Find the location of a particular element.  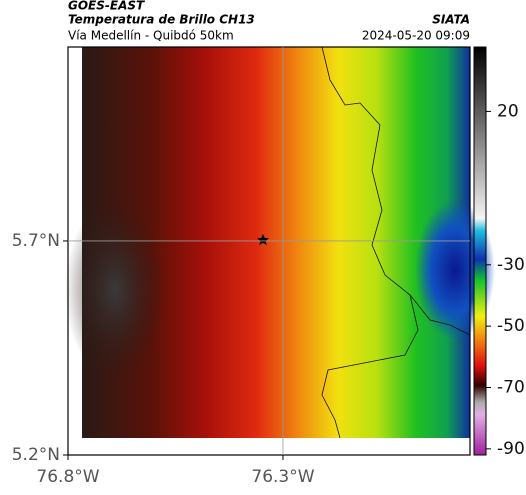

colorbar-tick-label: -70 is located at coordinates (511, 388).